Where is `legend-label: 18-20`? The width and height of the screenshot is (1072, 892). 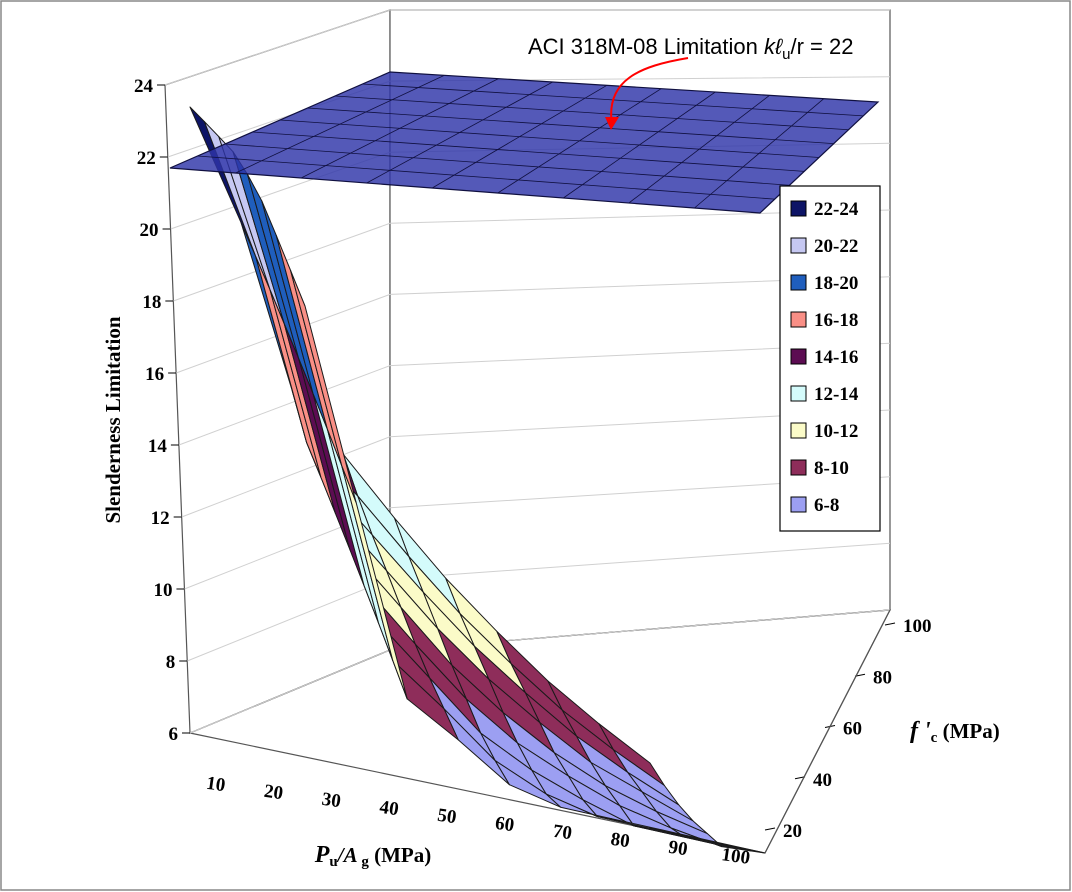 legend-label: 18-20 is located at coordinates (836, 283).